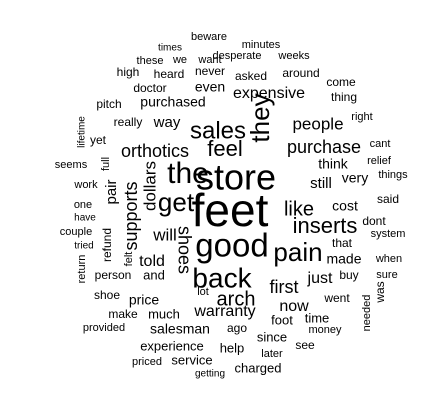 The width and height of the screenshot is (448, 404). I want to click on word-getting: getting, so click(210, 374).